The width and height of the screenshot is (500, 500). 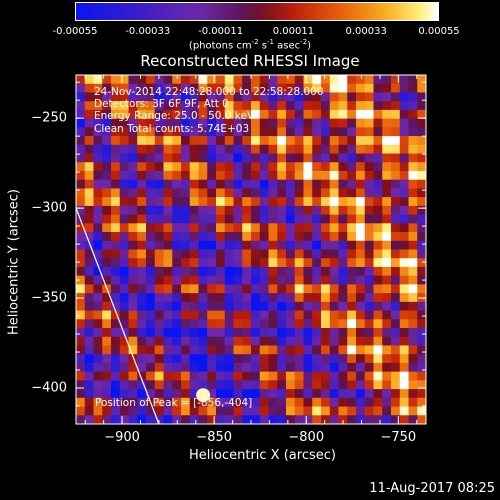 I want to click on chart-title: Reconstructed RHESSI Image, so click(x=250, y=61).